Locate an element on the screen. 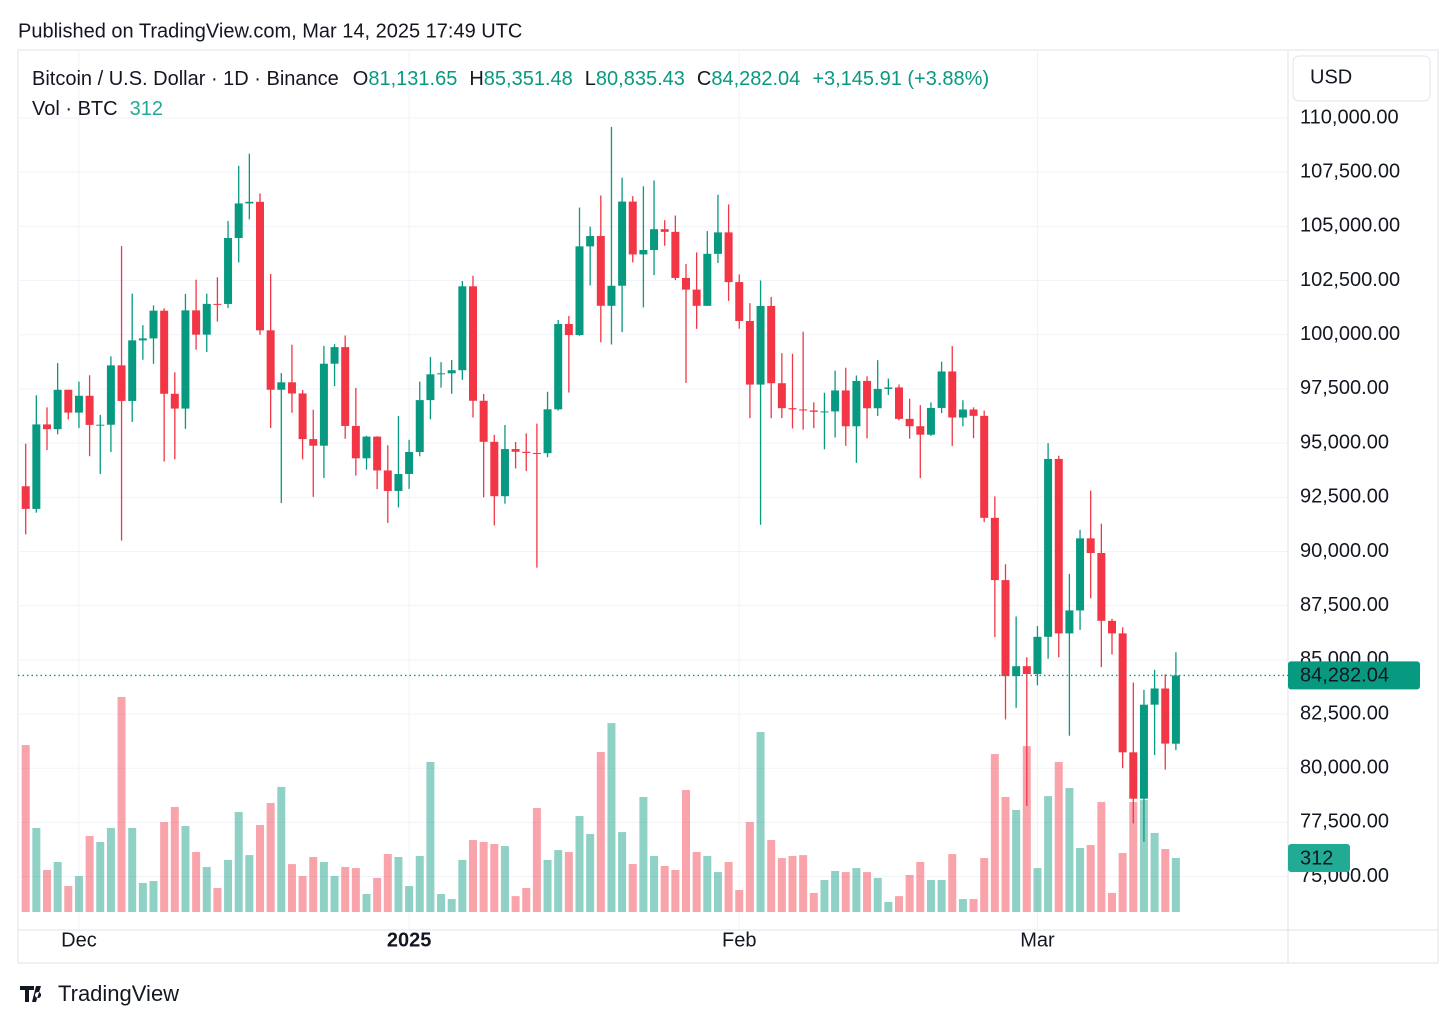 The width and height of the screenshot is (1456, 1026). y-tick-label: 95,000.00 is located at coordinates (1344, 442).